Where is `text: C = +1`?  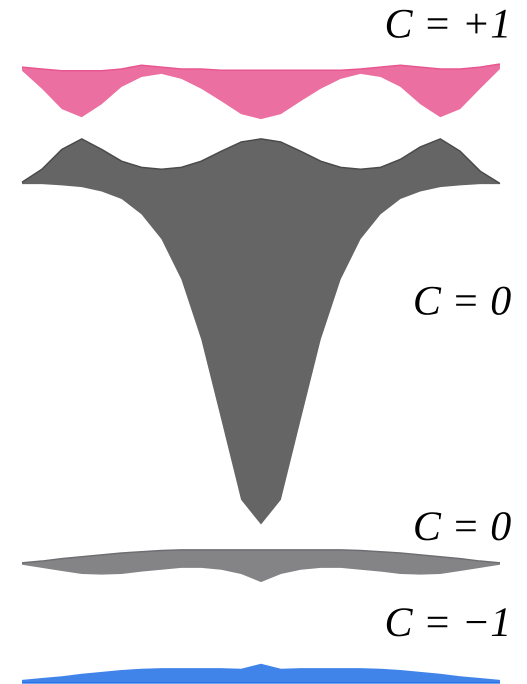
text: C = +1 is located at coordinates (448, 24).